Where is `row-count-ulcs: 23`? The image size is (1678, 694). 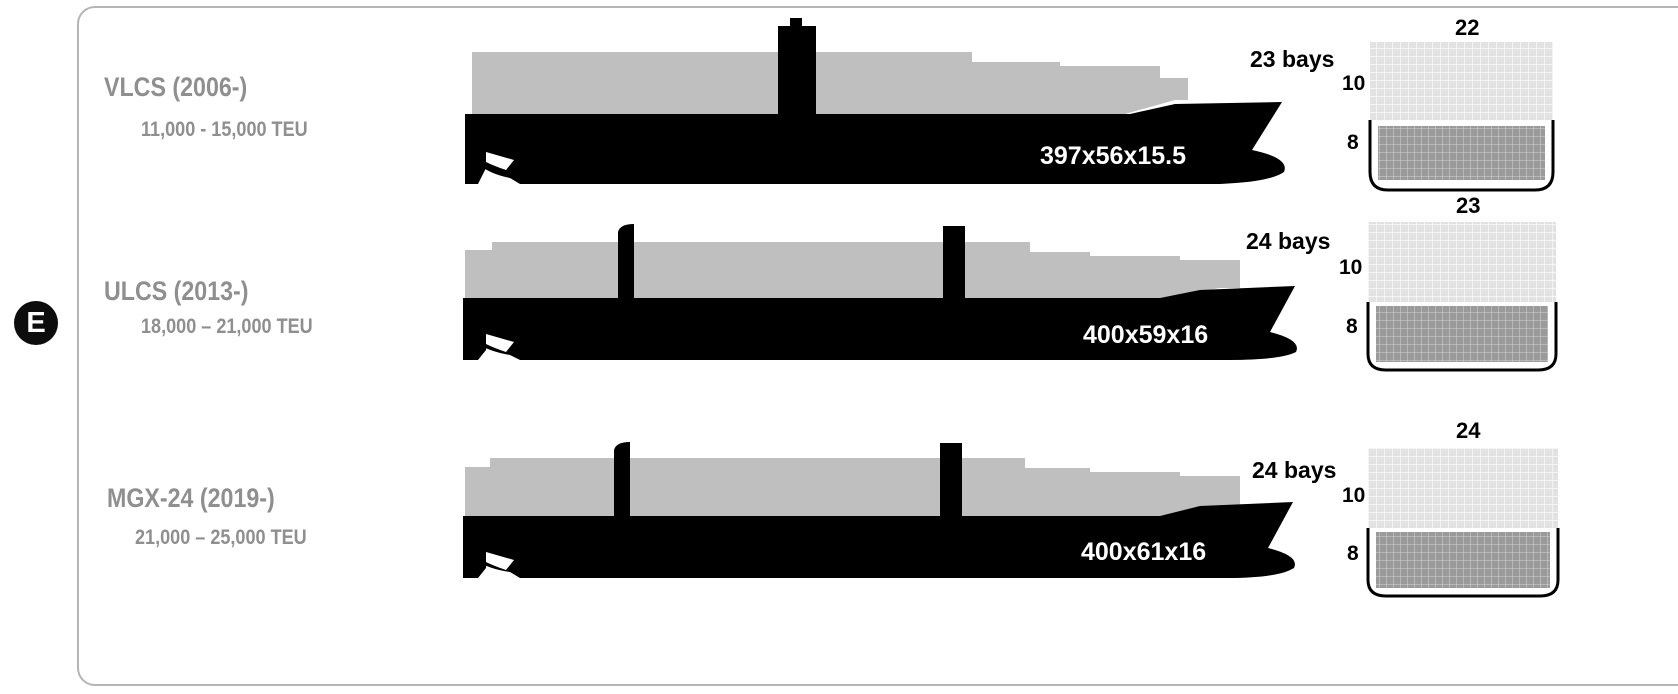
row-count-ulcs: 23 is located at coordinates (1468, 205).